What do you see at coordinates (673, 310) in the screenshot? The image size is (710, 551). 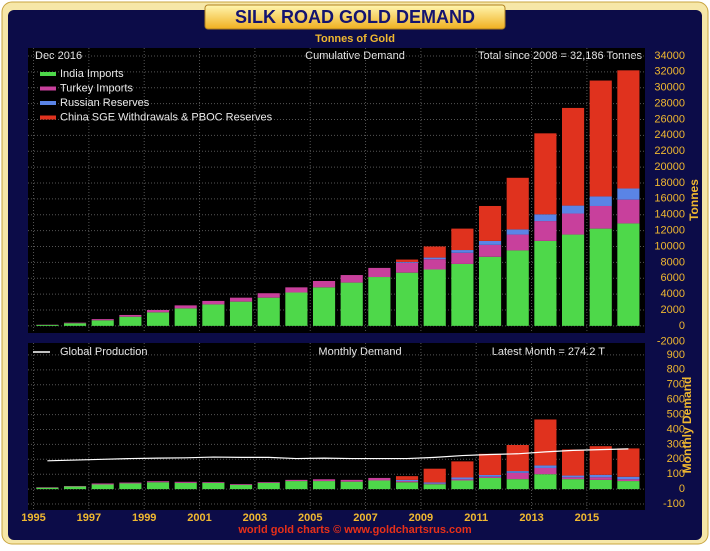 I see `y-tick-label: 2000` at bounding box center [673, 310].